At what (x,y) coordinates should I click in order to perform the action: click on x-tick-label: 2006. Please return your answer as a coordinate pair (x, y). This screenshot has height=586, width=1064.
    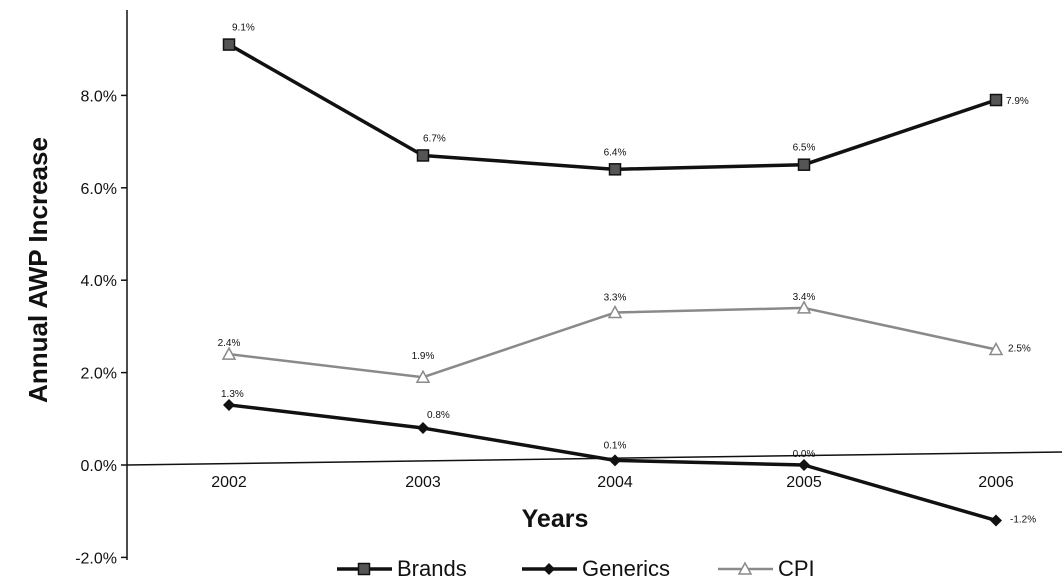
    Looking at the image, I should click on (996, 482).